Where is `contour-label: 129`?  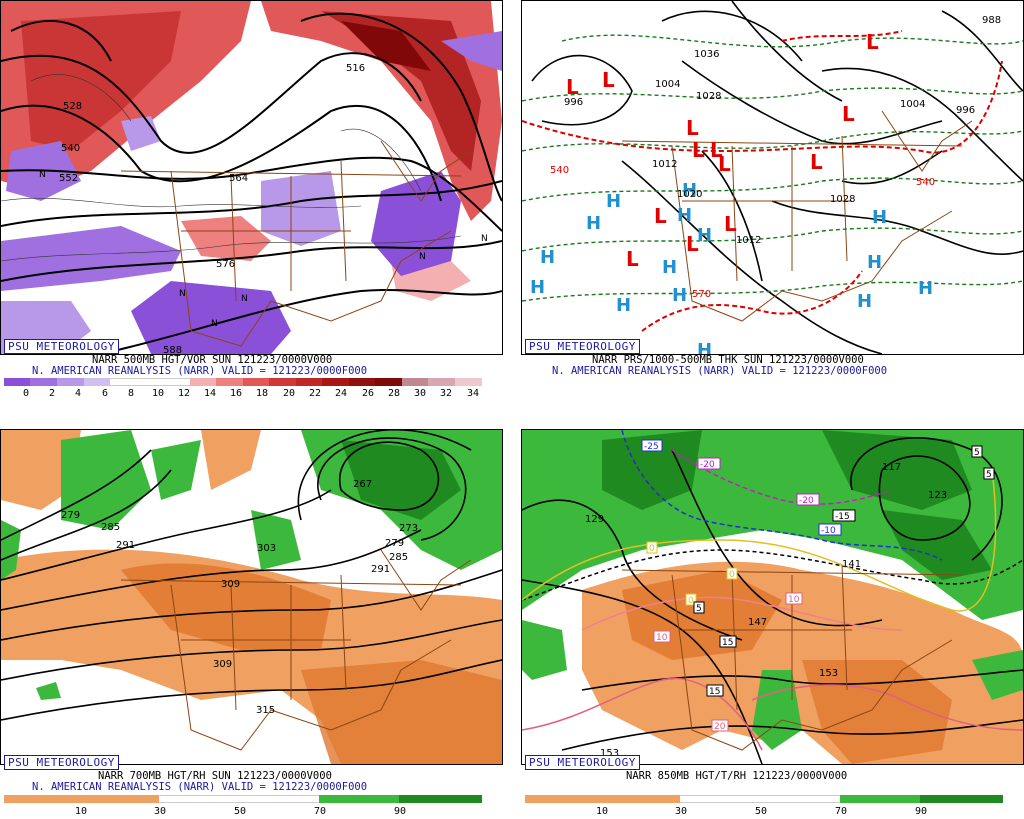
contour-label: 129 is located at coordinates (594, 519).